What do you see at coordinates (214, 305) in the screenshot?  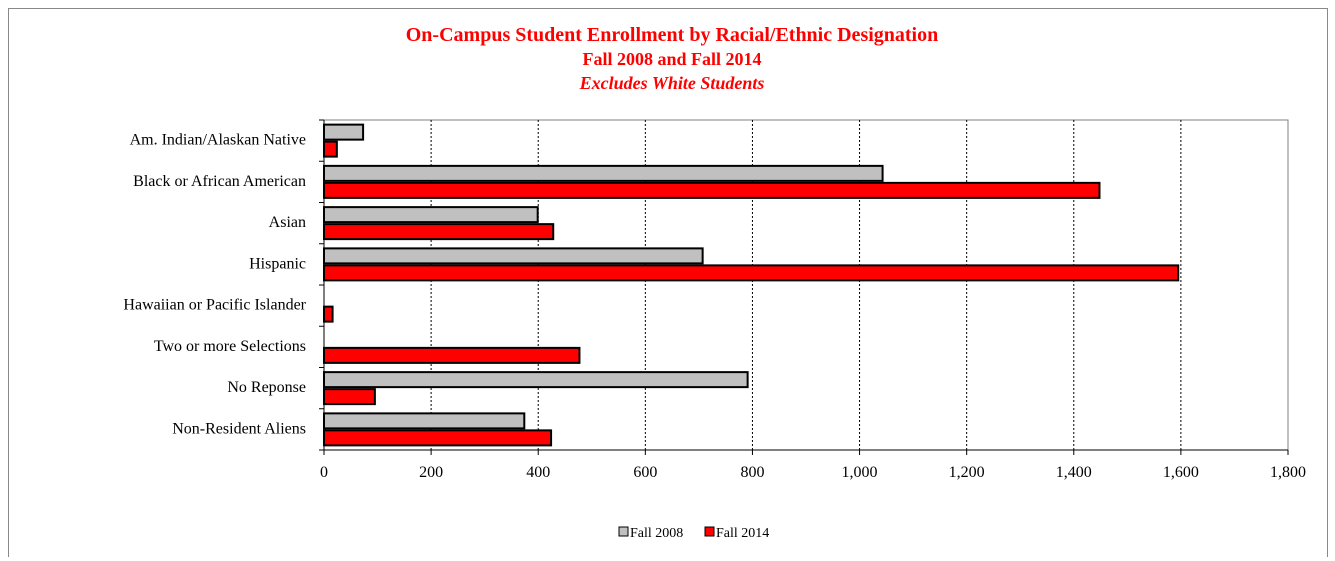 I see `category-label: Hawaiian or Pacific Islander` at bounding box center [214, 305].